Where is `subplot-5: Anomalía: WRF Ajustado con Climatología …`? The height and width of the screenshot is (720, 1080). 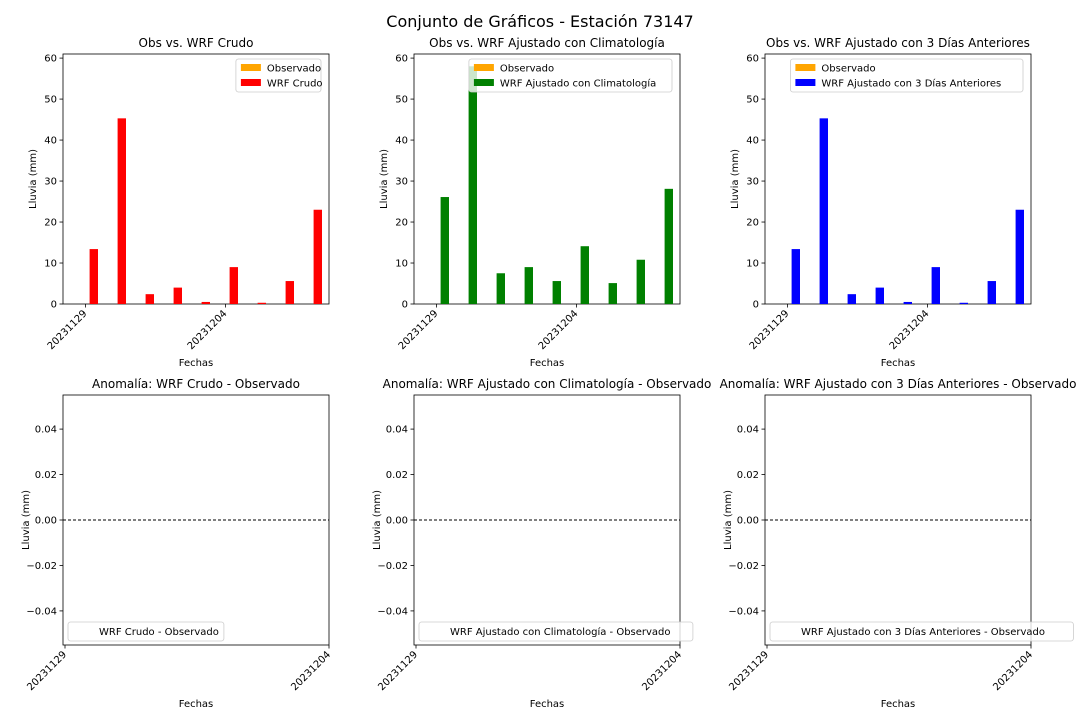 subplot-5: Anomalía: WRF Ajustado con Climatología … is located at coordinates (541, 543).